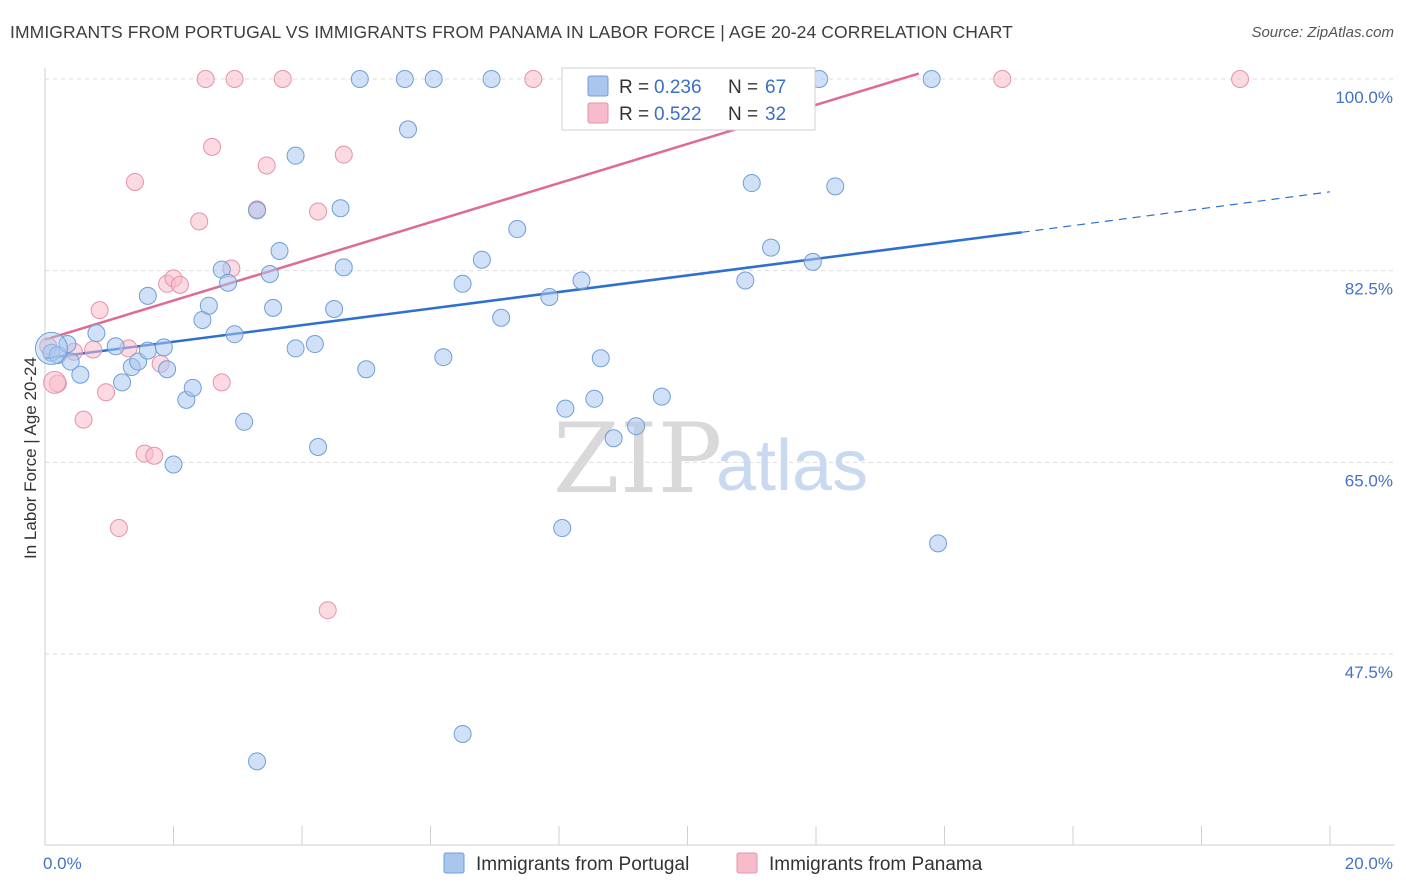 This screenshot has width=1406, height=892. What do you see at coordinates (710, 459) in the screenshot?
I see `watermark: ZIP atlas` at bounding box center [710, 459].